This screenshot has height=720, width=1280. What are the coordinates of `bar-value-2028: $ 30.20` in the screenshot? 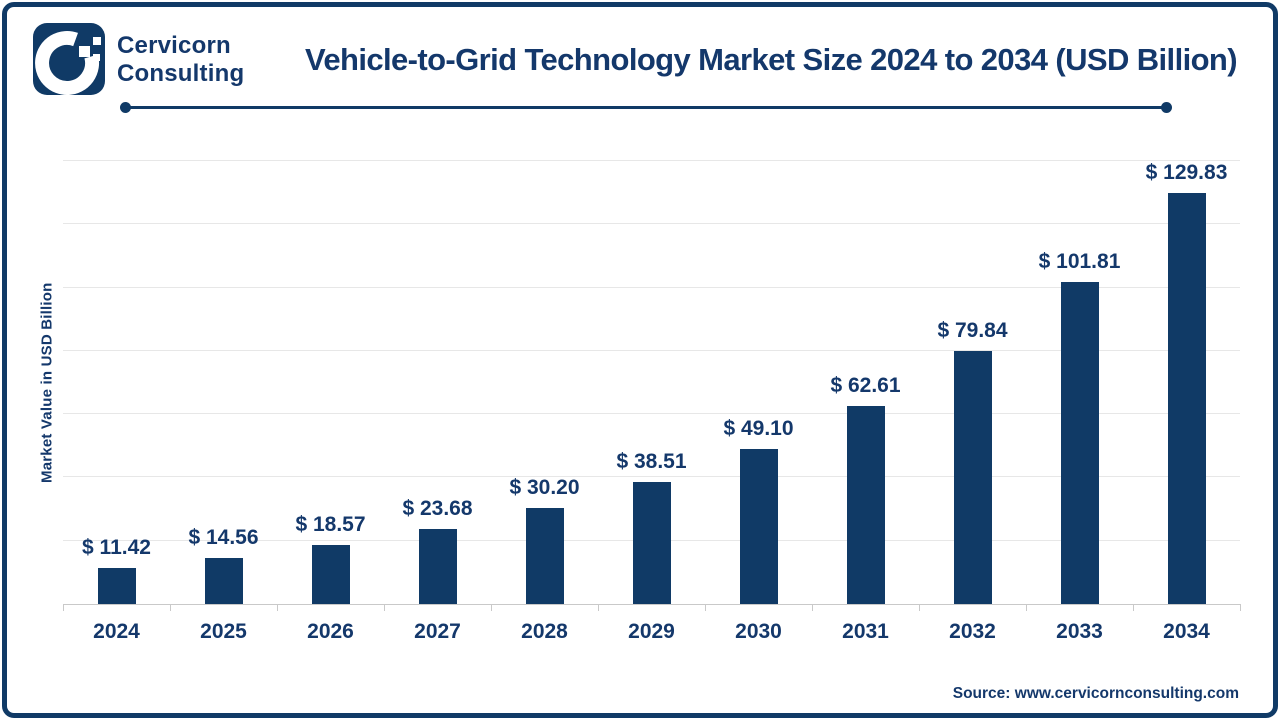 It's located at (544, 488).